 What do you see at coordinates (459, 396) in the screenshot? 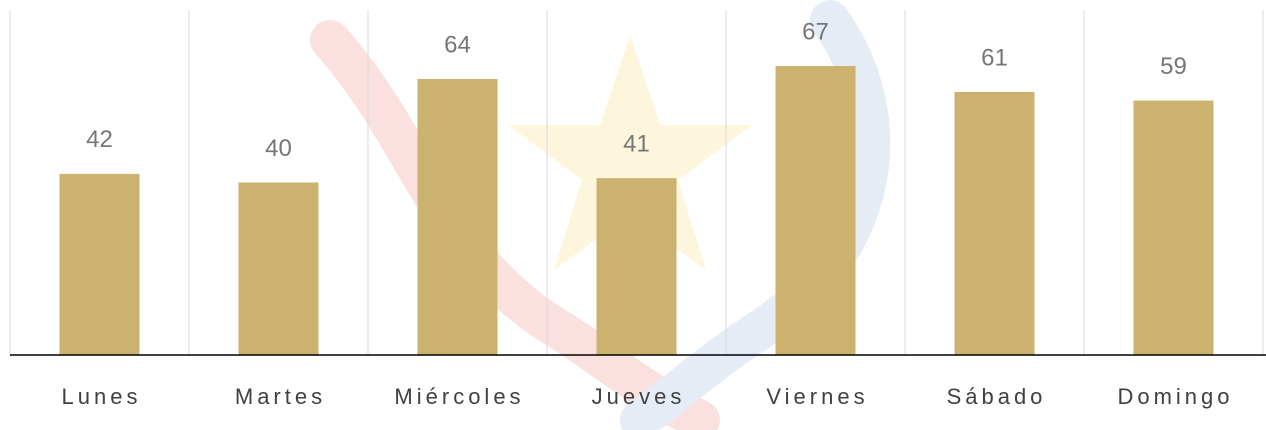
I see `x-tick-label: Miércoles` at bounding box center [459, 396].